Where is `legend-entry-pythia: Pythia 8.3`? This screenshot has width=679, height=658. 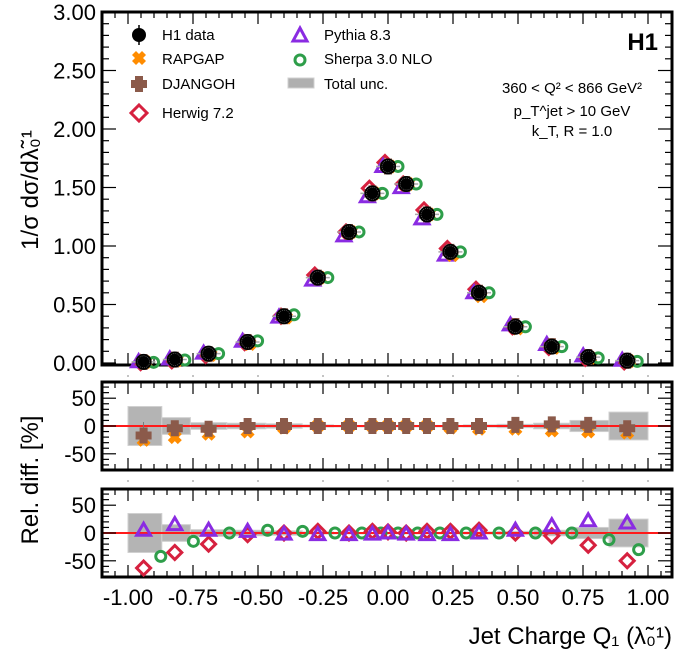 legend-entry-pythia: Pythia 8.3 is located at coordinates (340, 34).